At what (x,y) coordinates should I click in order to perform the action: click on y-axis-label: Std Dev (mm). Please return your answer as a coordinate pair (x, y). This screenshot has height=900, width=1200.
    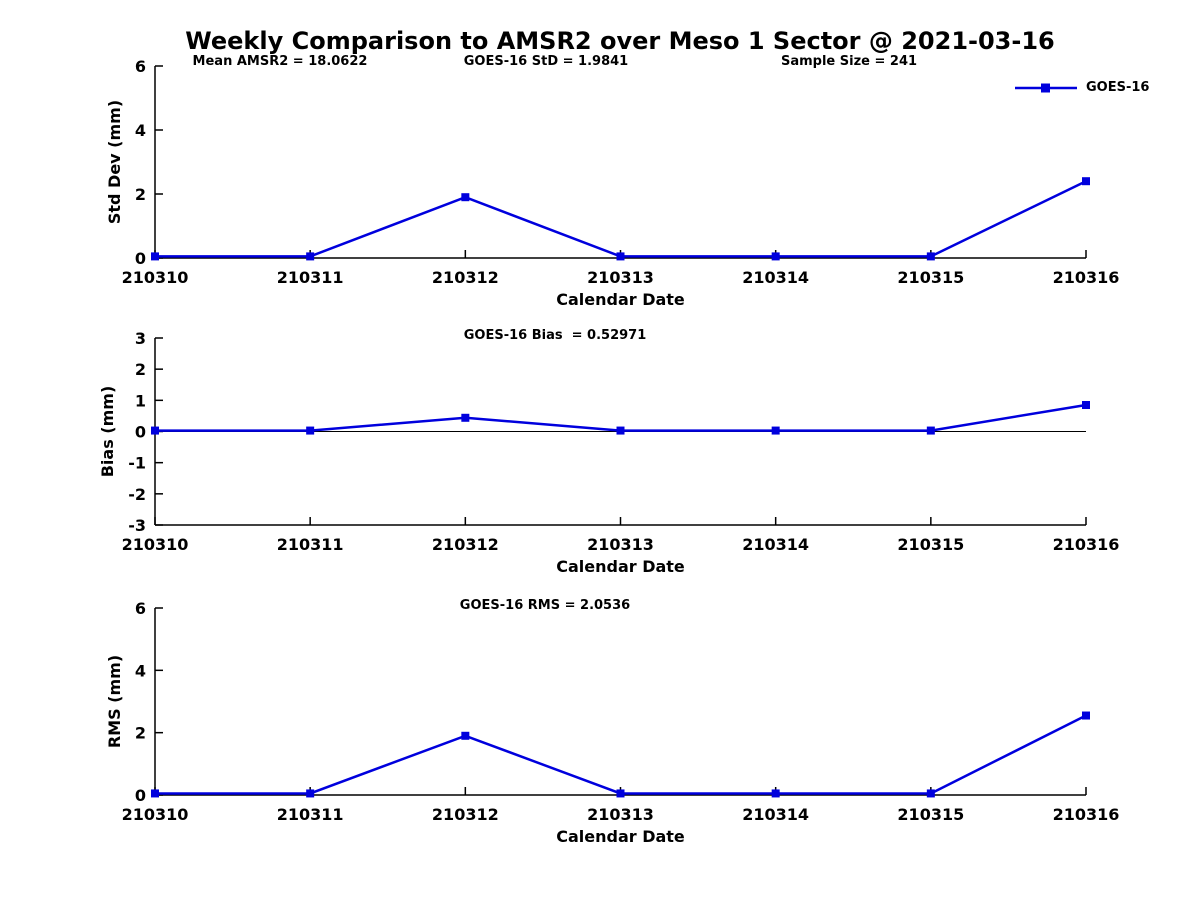
    Looking at the image, I should click on (114, 162).